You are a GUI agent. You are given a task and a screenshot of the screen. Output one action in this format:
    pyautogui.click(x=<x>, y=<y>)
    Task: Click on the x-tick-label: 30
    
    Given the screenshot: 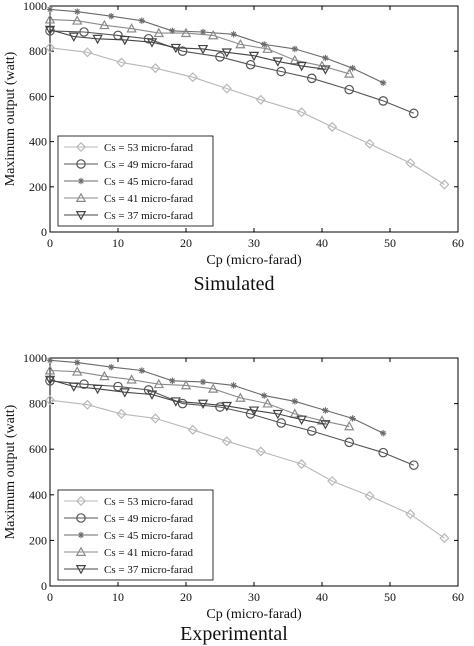 What is the action you would take?
    pyautogui.click(x=254, y=597)
    